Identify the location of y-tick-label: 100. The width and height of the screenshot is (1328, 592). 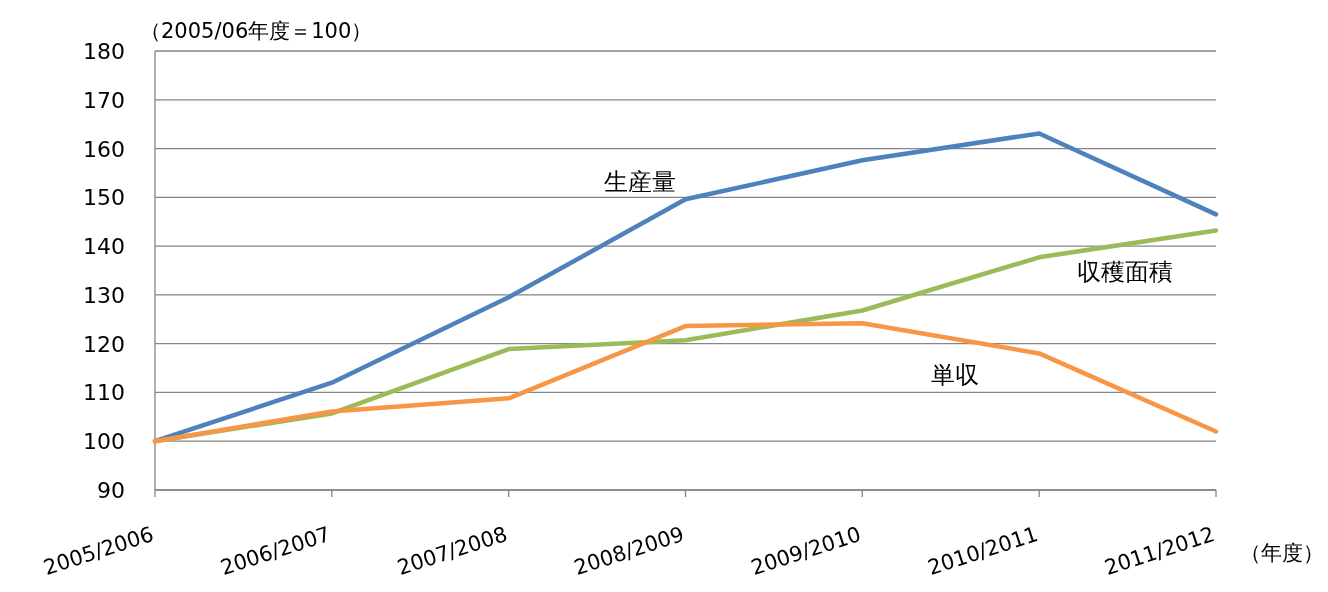
(104, 442).